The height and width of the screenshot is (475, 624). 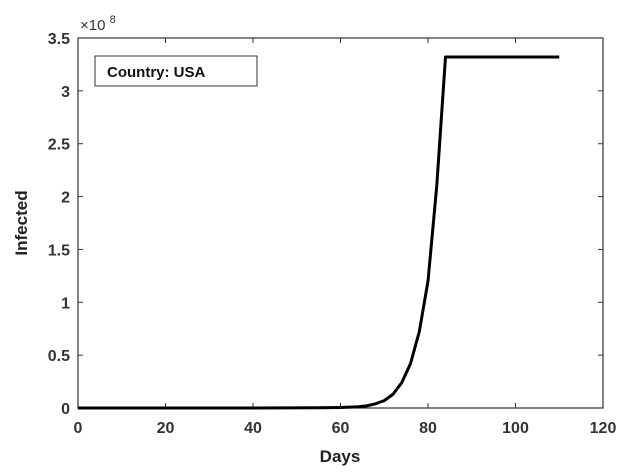 I want to click on y-tick-label: 2.5, so click(x=59, y=145).